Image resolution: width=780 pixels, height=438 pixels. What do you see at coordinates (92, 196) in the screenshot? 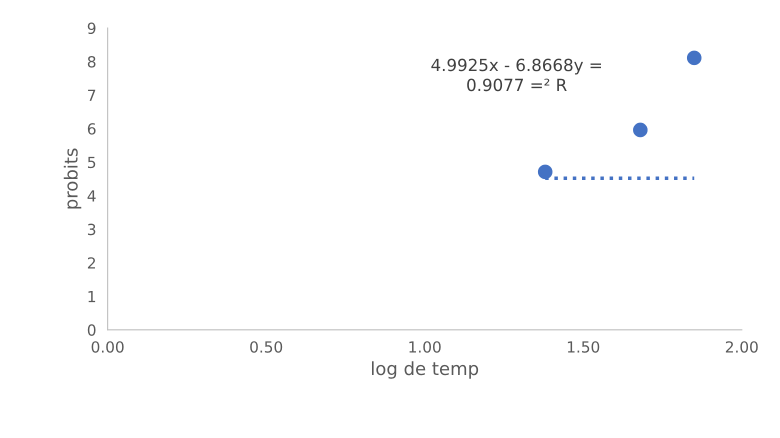
I see `y-tick-label: 4` at bounding box center [92, 196].